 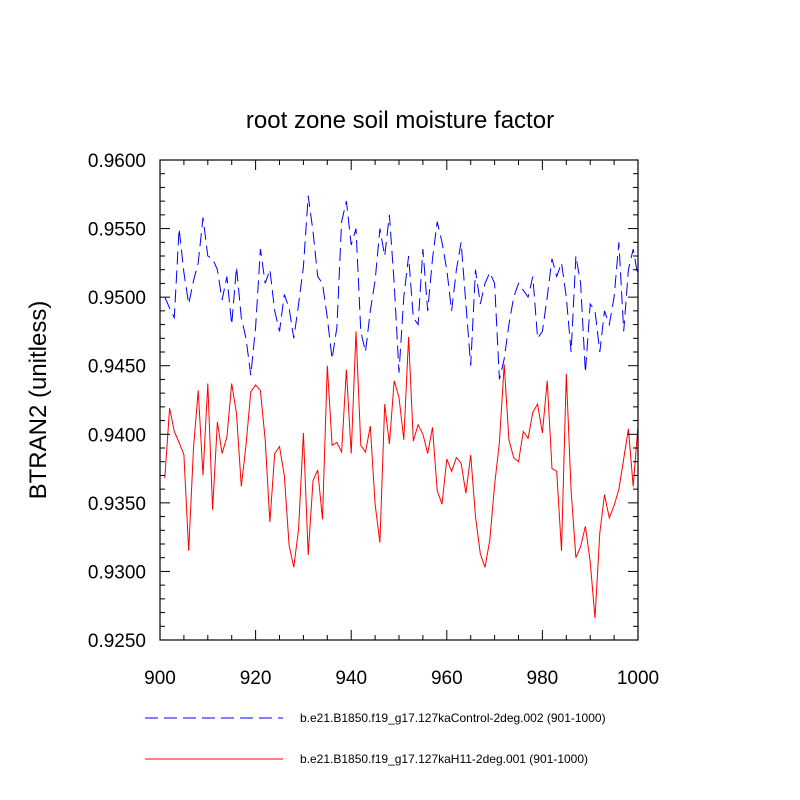 What do you see at coordinates (400, 120) in the screenshot?
I see `chart-title: root zone soil moisture factor` at bounding box center [400, 120].